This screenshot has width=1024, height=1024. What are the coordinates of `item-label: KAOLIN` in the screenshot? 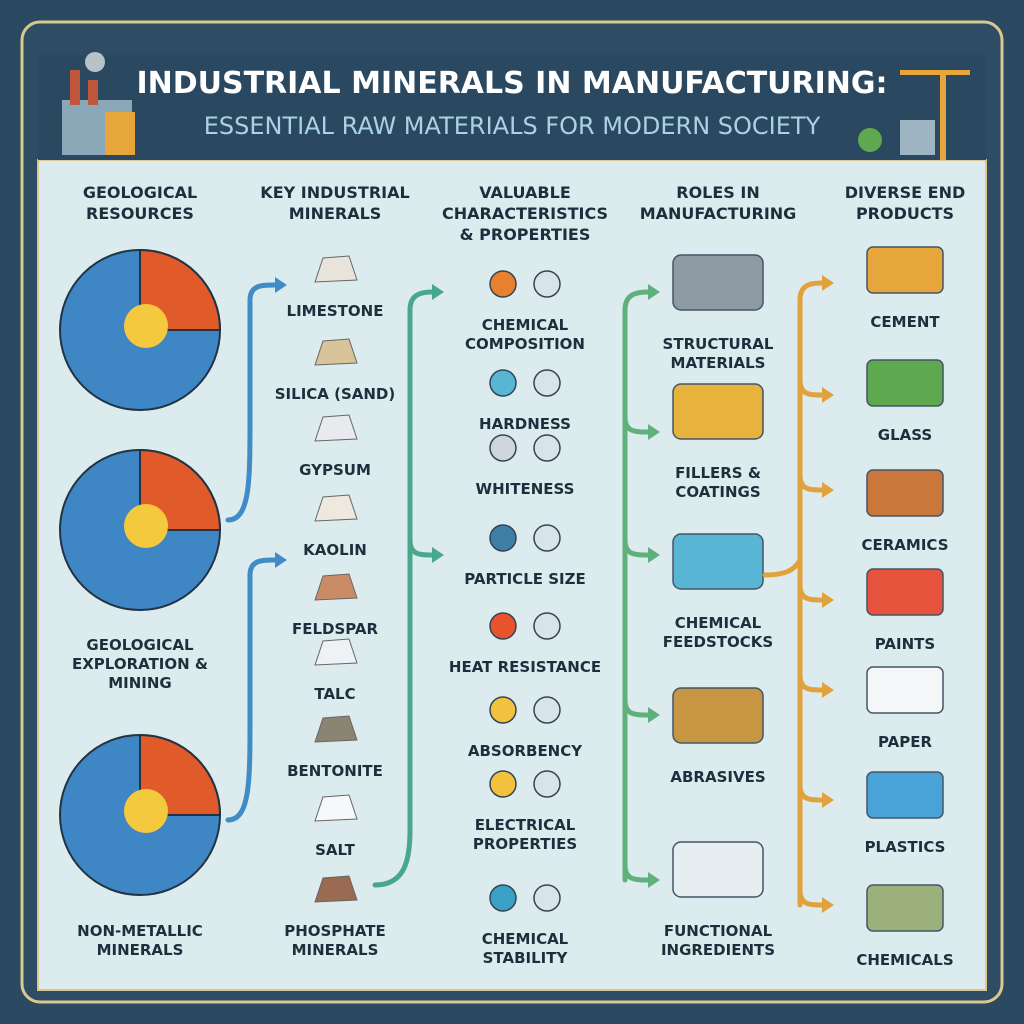 It's located at (335, 550).